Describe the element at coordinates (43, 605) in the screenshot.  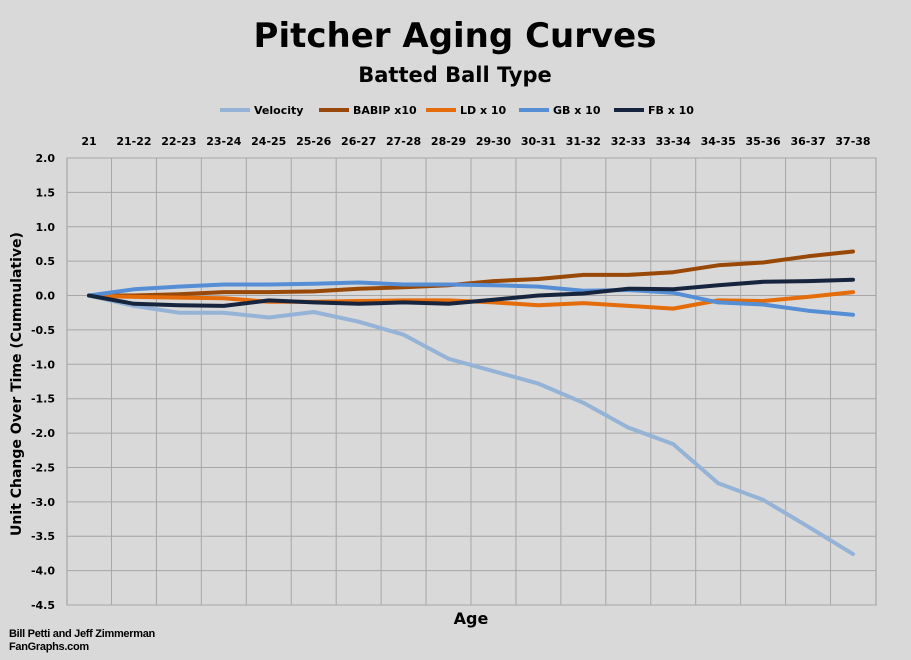
I see `y-tick-label: -4.5` at that location.